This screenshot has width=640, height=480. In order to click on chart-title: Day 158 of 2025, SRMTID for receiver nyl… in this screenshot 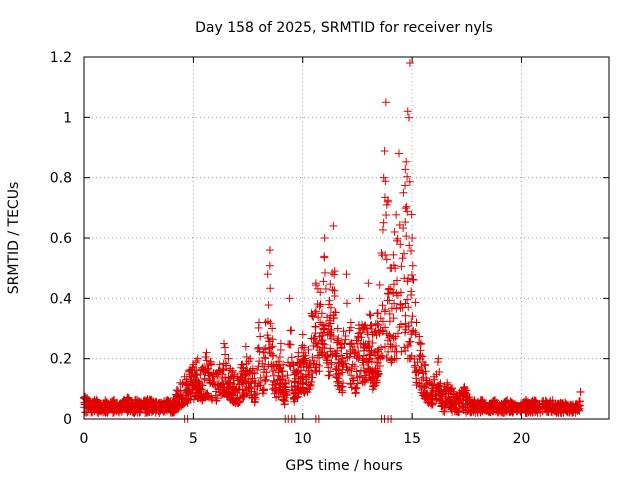, I will do `click(344, 28)`.